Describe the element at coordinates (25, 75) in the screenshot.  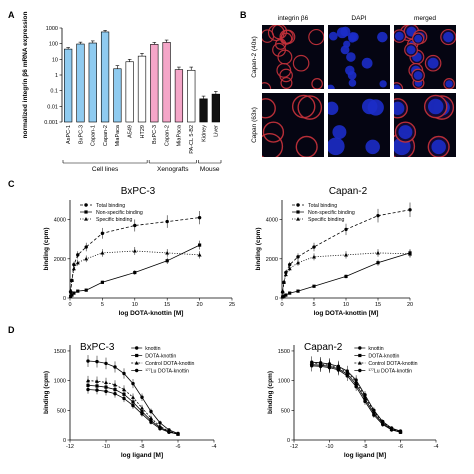
I see `panel-a-y-axis-label: normalized integrin β6 mRNA expression` at that location.